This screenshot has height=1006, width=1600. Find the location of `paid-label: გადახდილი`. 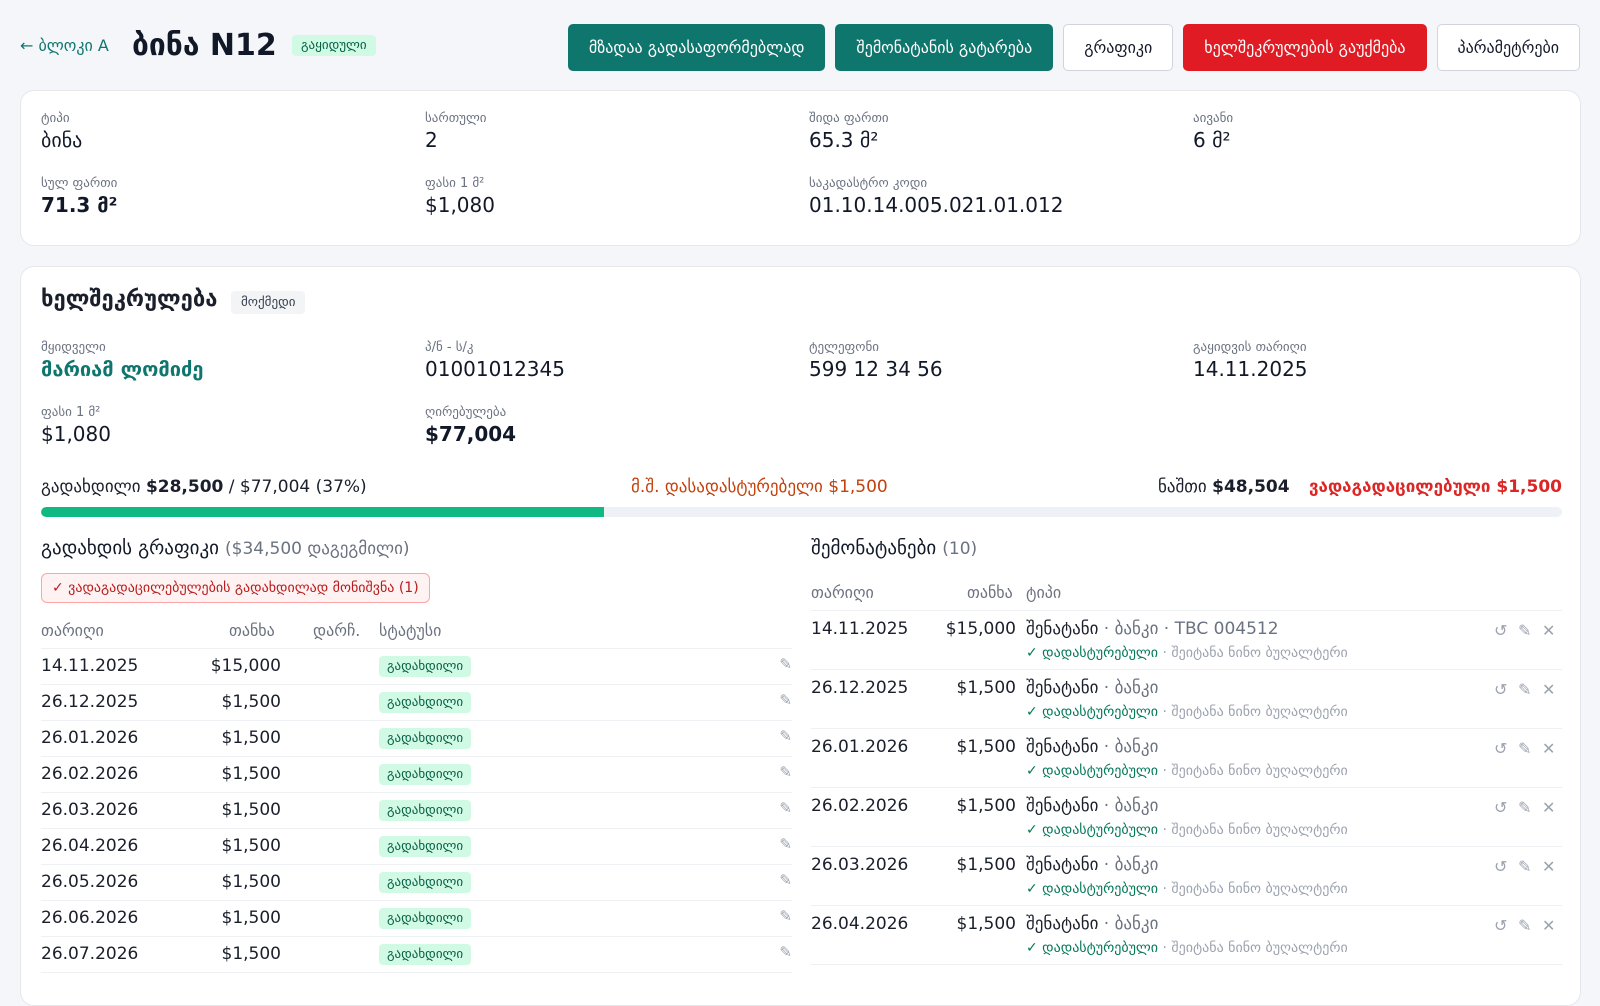

paid-label: გადახდილი is located at coordinates (91, 487).